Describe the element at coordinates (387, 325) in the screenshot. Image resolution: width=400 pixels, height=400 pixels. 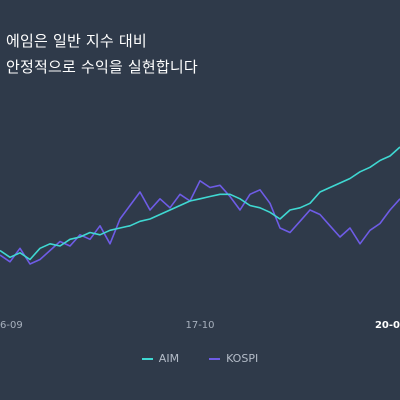
I see `x-tick-label: 20-0` at that location.